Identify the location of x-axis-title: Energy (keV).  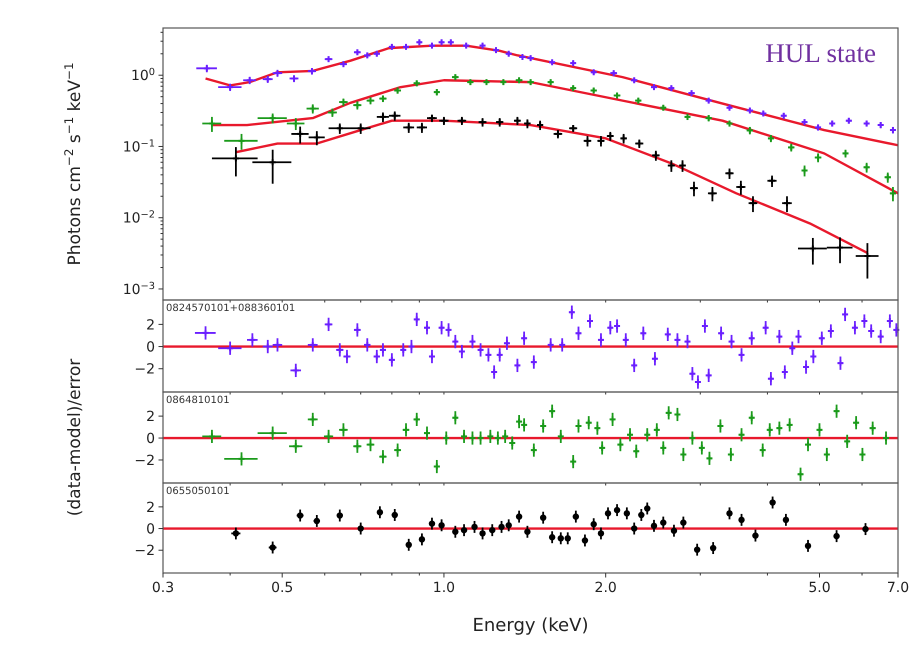
(530, 625).